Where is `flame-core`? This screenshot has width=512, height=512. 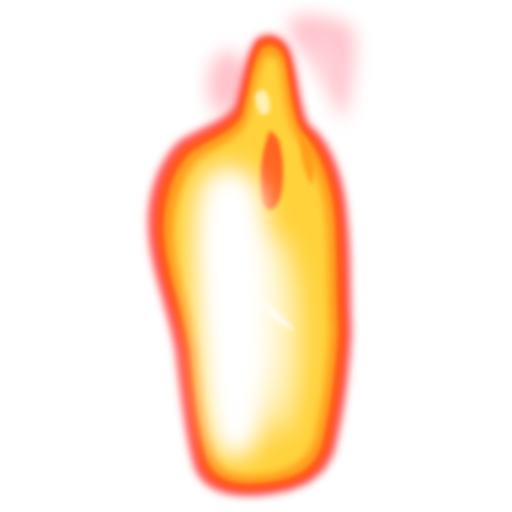
flame-core is located at coordinates (247, 313).